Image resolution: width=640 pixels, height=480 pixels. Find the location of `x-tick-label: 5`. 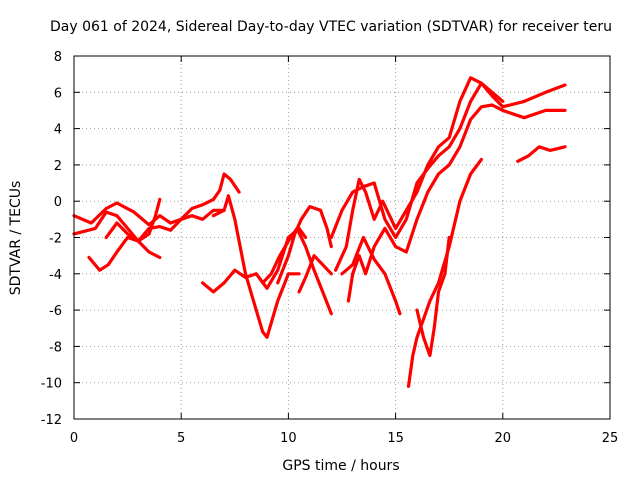

x-tick-label: 5 is located at coordinates (181, 438).